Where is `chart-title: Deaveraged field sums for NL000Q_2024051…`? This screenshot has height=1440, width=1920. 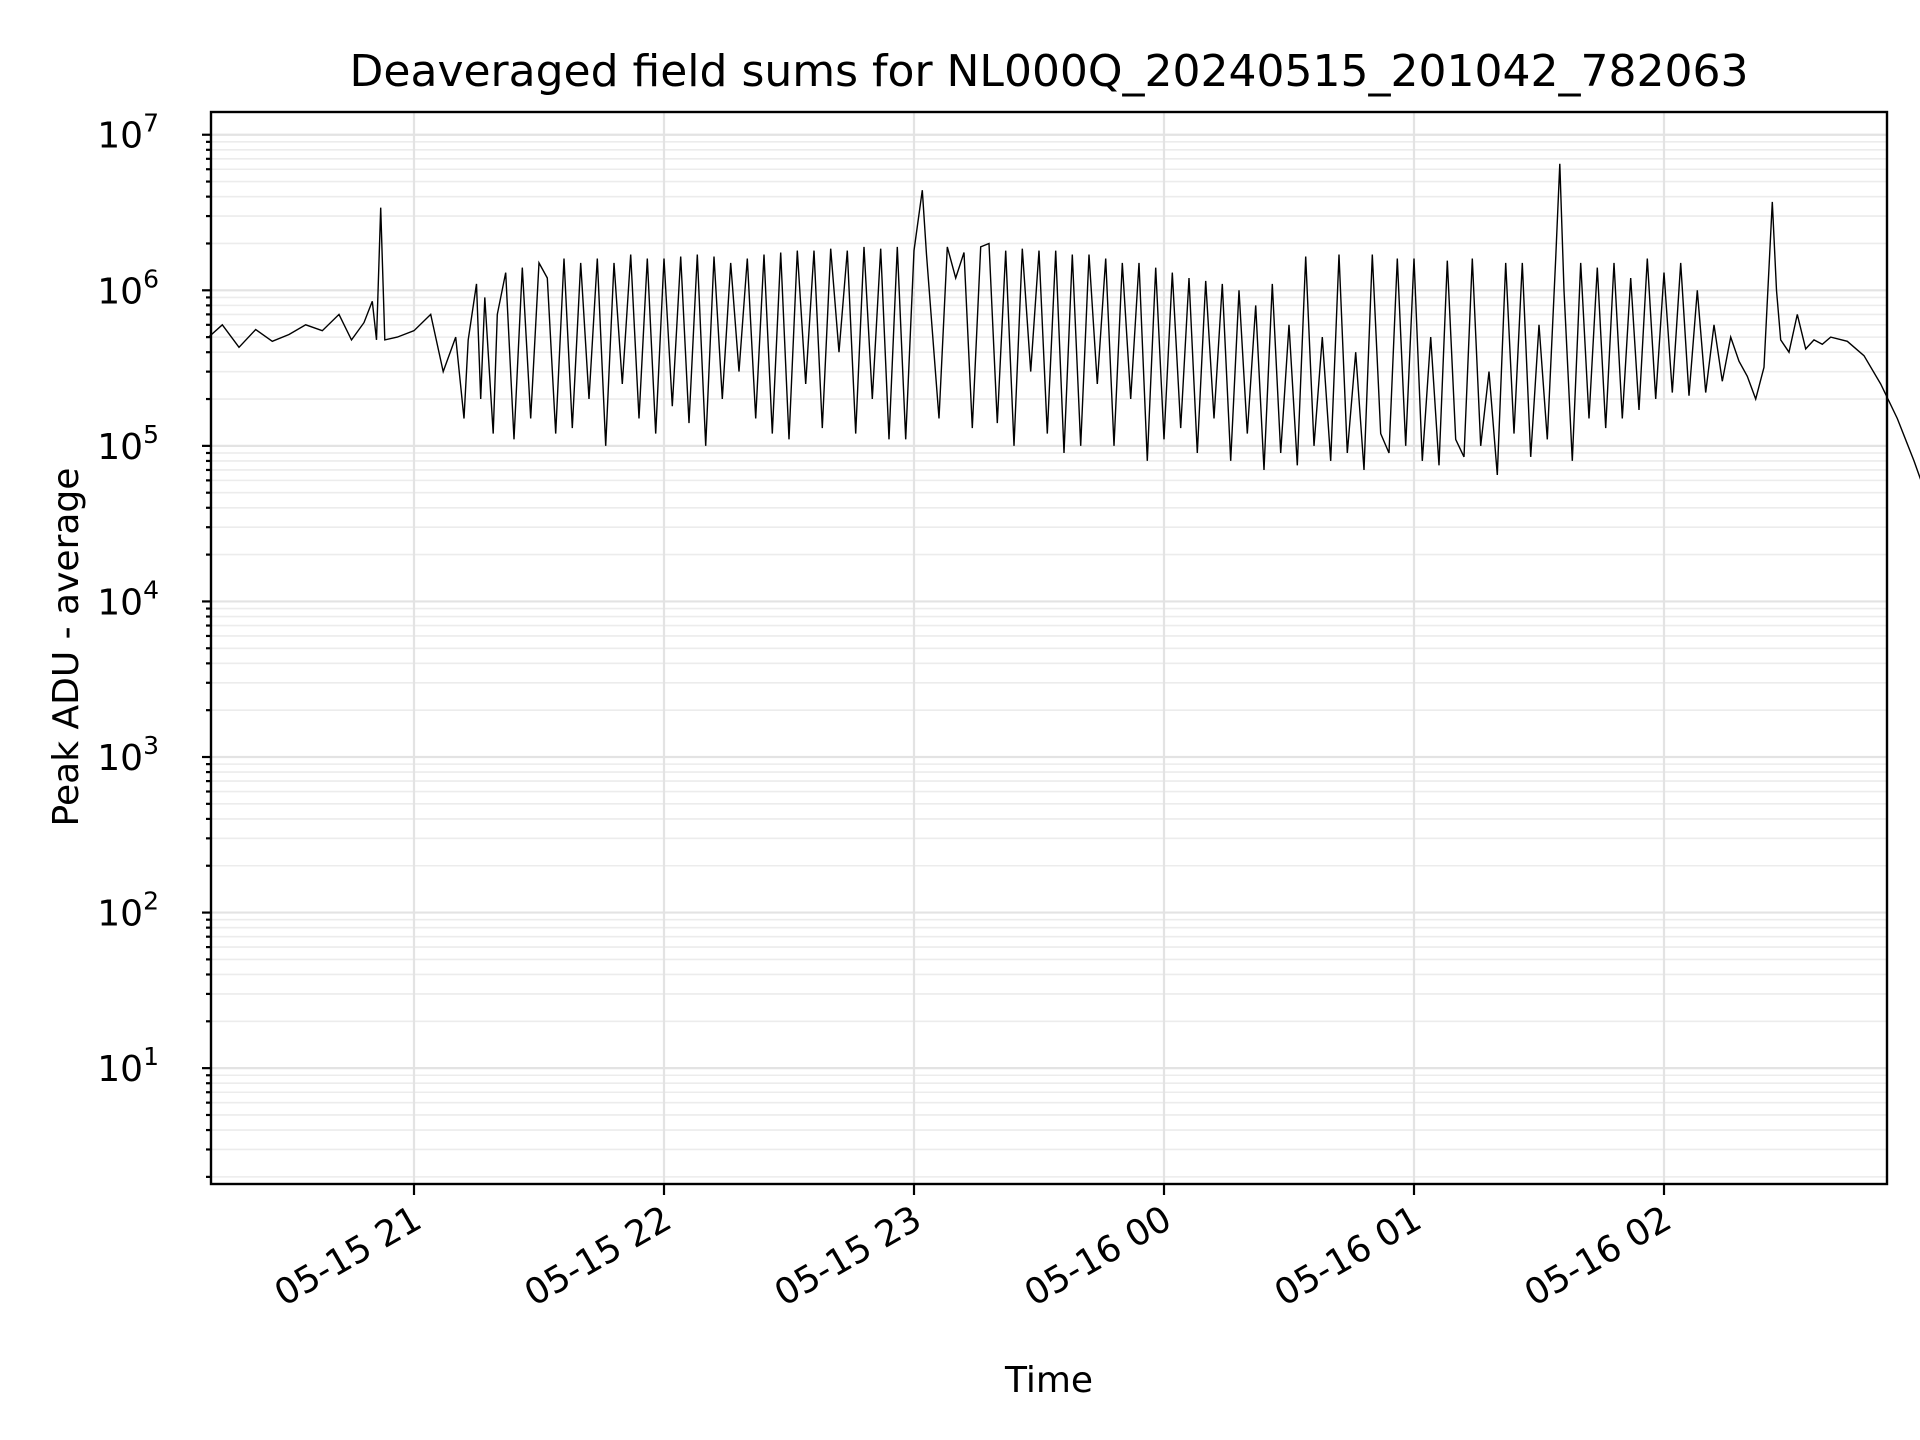
chart-title: Deaveraged field sums for NL000Q_2024051… is located at coordinates (1049, 71).